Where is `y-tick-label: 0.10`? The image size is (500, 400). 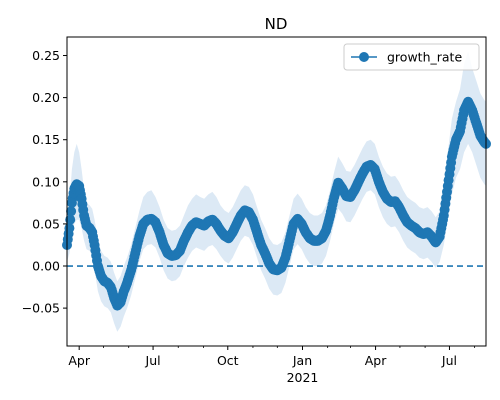
y-tick-label: 0.10 is located at coordinates (46, 181).